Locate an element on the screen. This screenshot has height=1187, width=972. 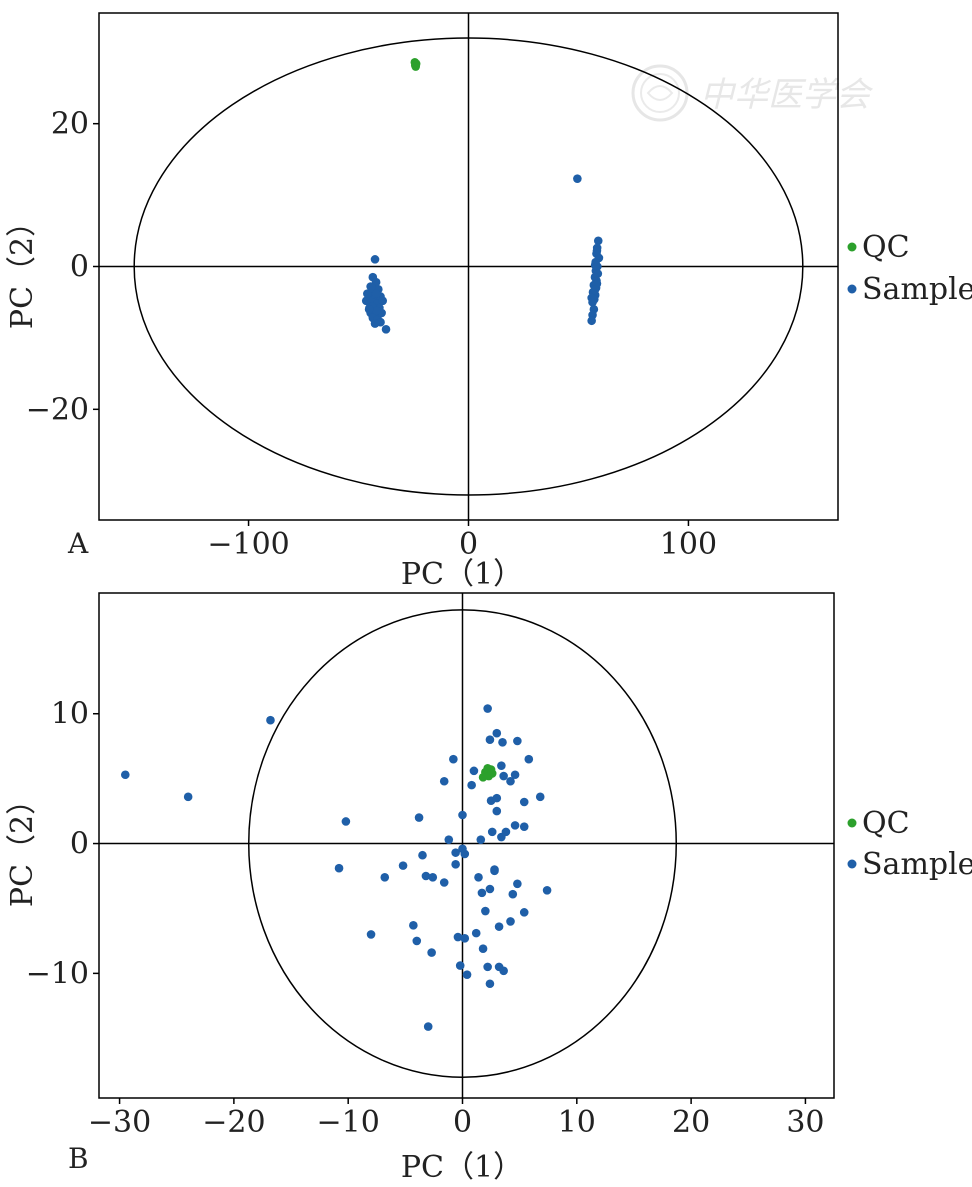
panel-b-y-axis-label: PC（2） is located at coordinates (22, 846).